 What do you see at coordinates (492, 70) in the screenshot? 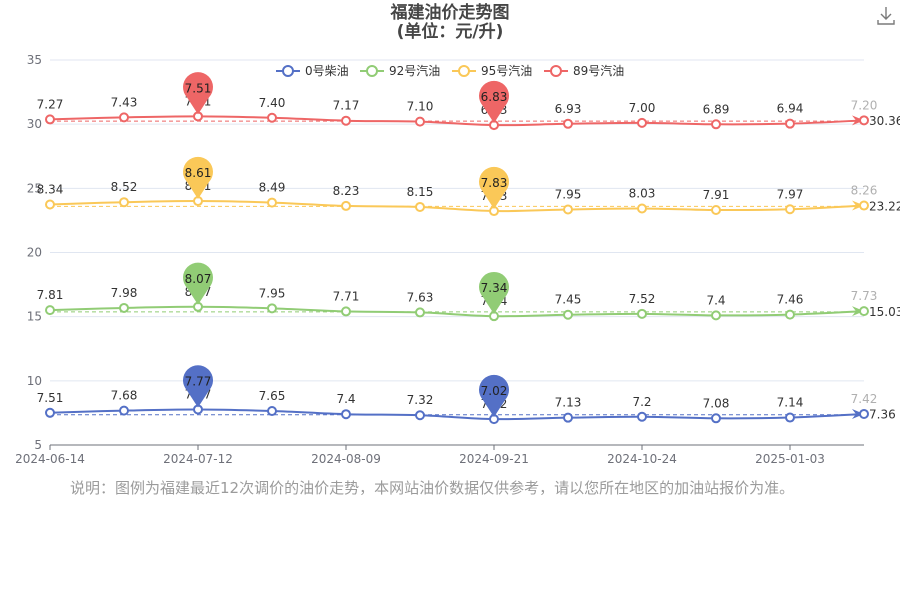
I see `legend-item: 95号汽油` at bounding box center [492, 70].